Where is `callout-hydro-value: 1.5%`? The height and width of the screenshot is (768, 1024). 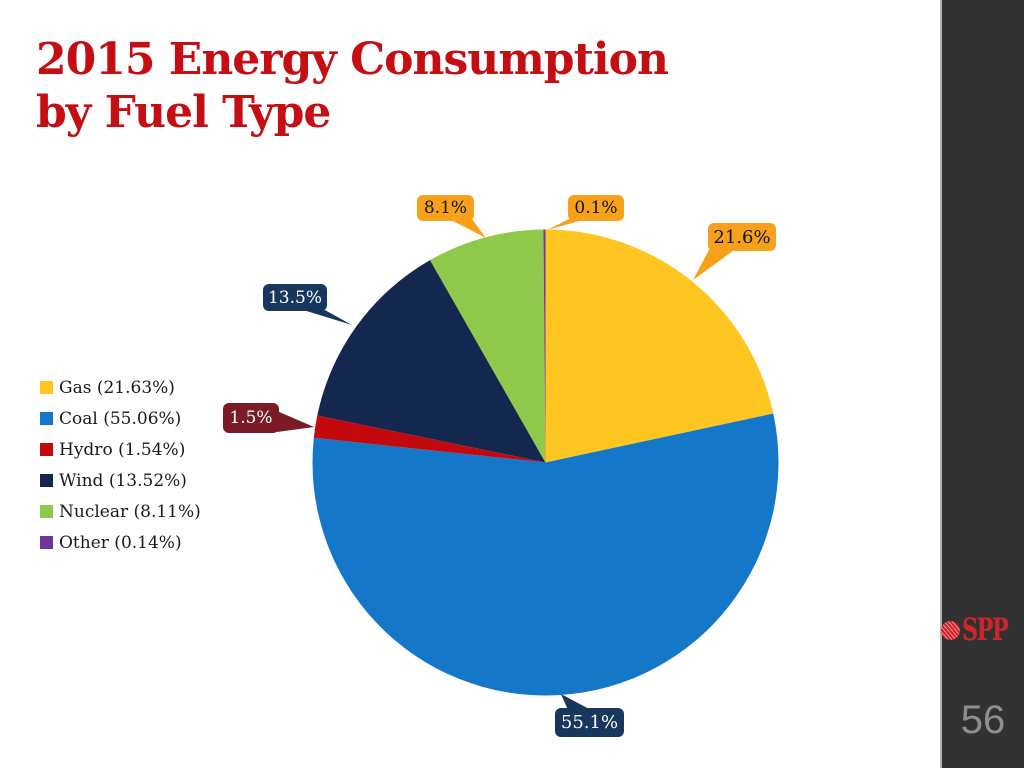
callout-hydro-value: 1.5% is located at coordinates (251, 418).